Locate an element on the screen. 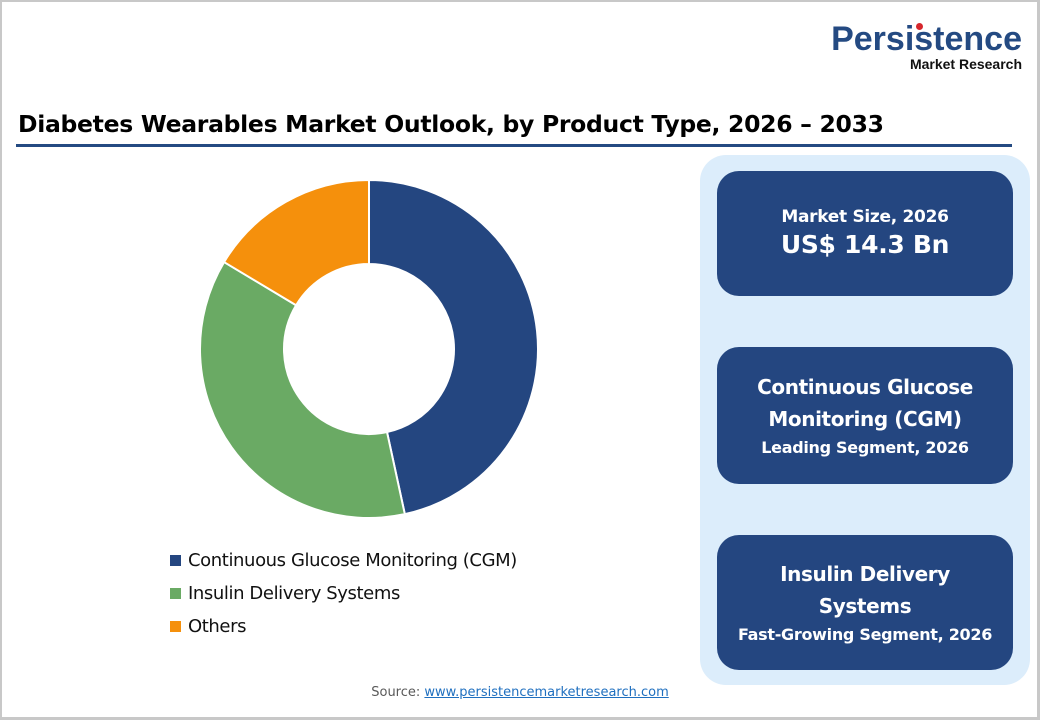  slice-insulin-delivery is located at coordinates (303, 389).